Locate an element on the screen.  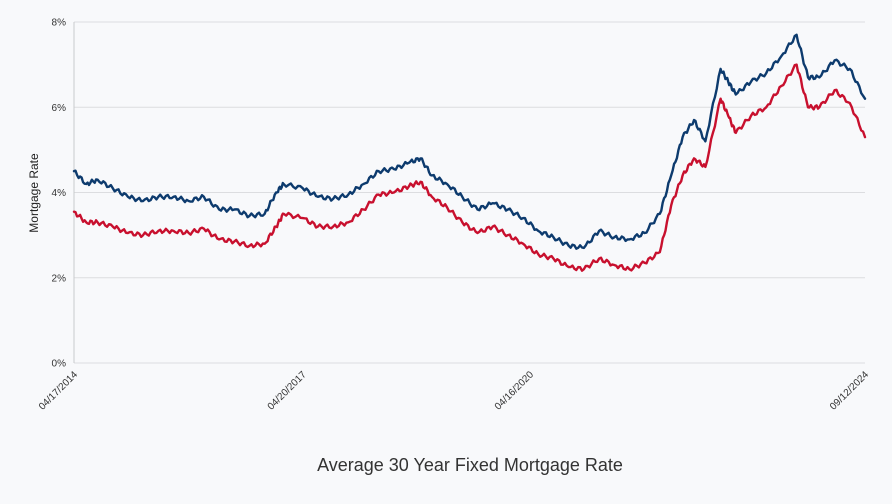
x-tick-label: 04/17/2014 is located at coordinates (58, 390).